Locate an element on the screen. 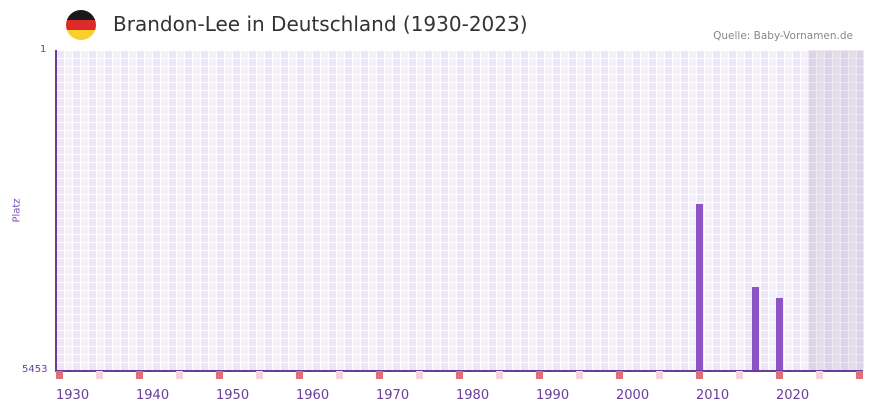  source-label: Quelle: Baby-Vornamen.de is located at coordinates (783, 36).